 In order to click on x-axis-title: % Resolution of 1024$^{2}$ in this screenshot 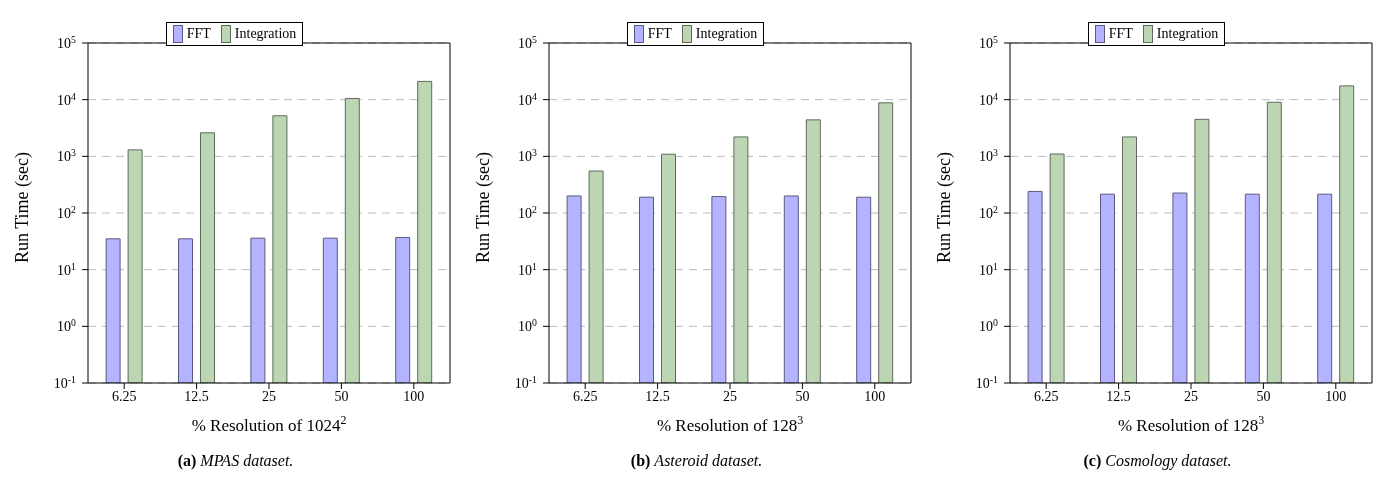, I will do `click(269, 424)`.